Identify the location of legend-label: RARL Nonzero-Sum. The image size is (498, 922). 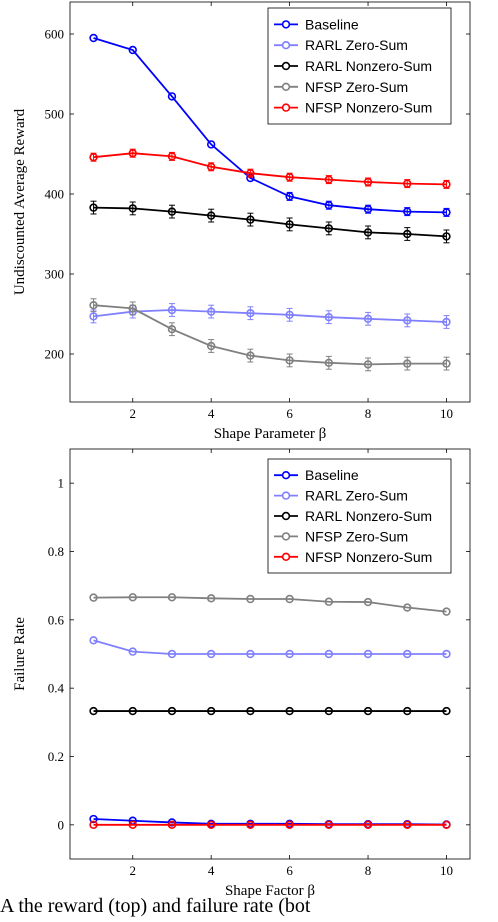
(368, 516).